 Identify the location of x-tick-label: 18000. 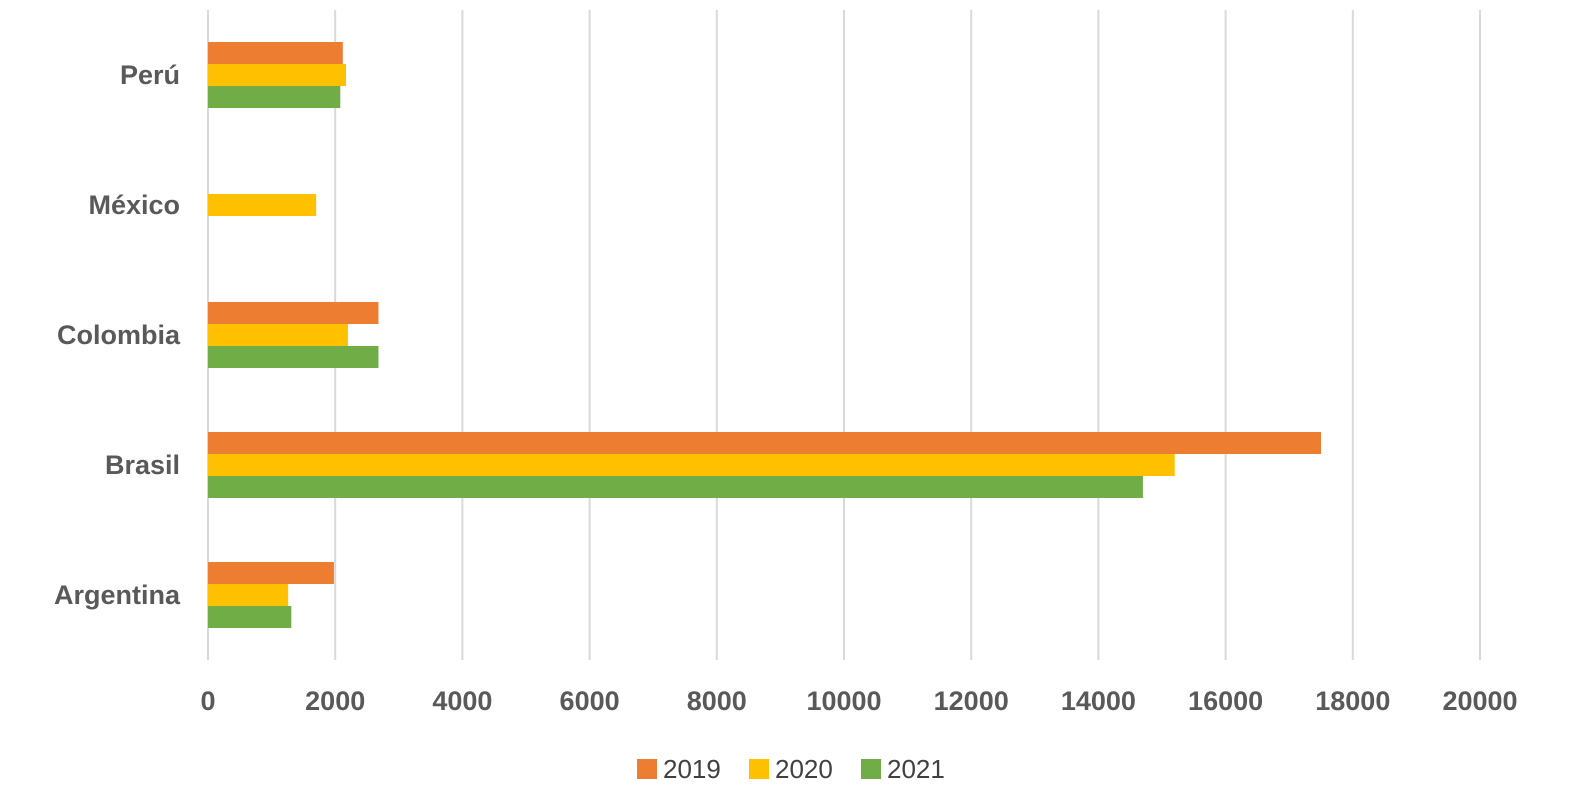
(1352, 701).